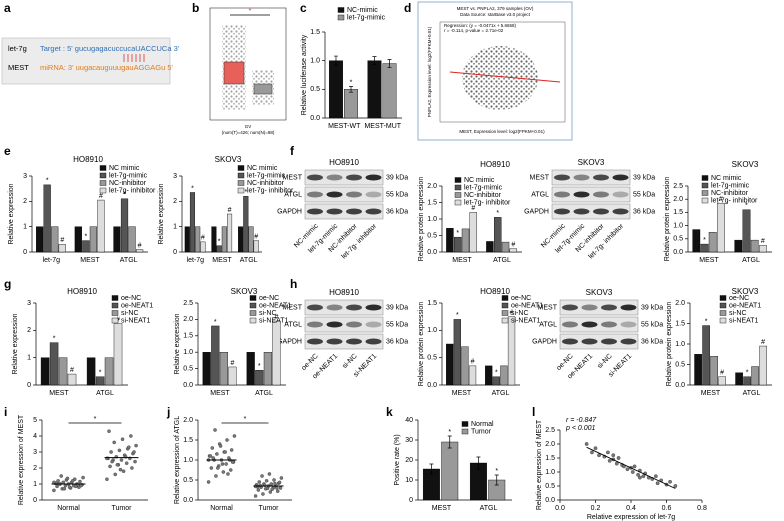  What do you see at coordinates (68, 508) in the screenshot?
I see `x-tick-label: Normal` at bounding box center [68, 508].